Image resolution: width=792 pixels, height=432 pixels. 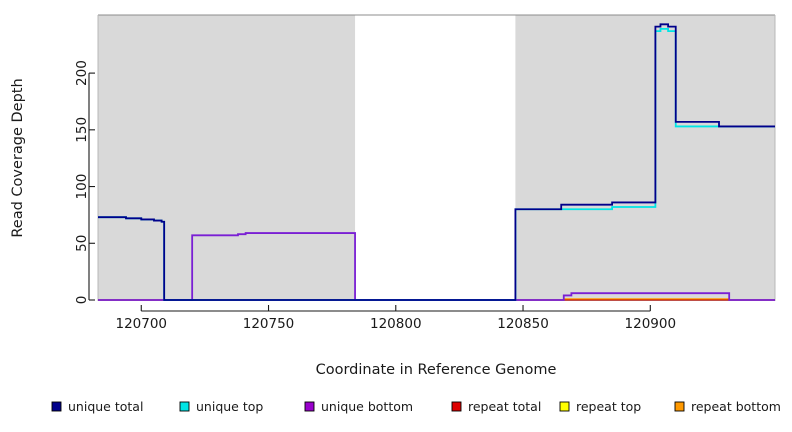 What do you see at coordinates (436, 370) in the screenshot?
I see `x-axis-title: Coordinate in Reference Genome` at bounding box center [436, 370].